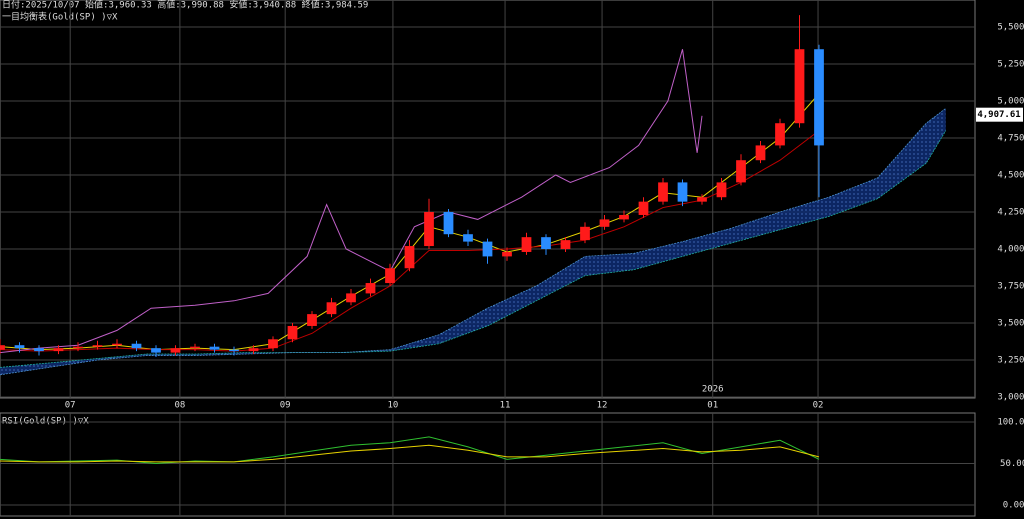  Describe the element at coordinates (1010, 102) in the screenshot. I see `y-tick-label: 5,000.00` at that location.